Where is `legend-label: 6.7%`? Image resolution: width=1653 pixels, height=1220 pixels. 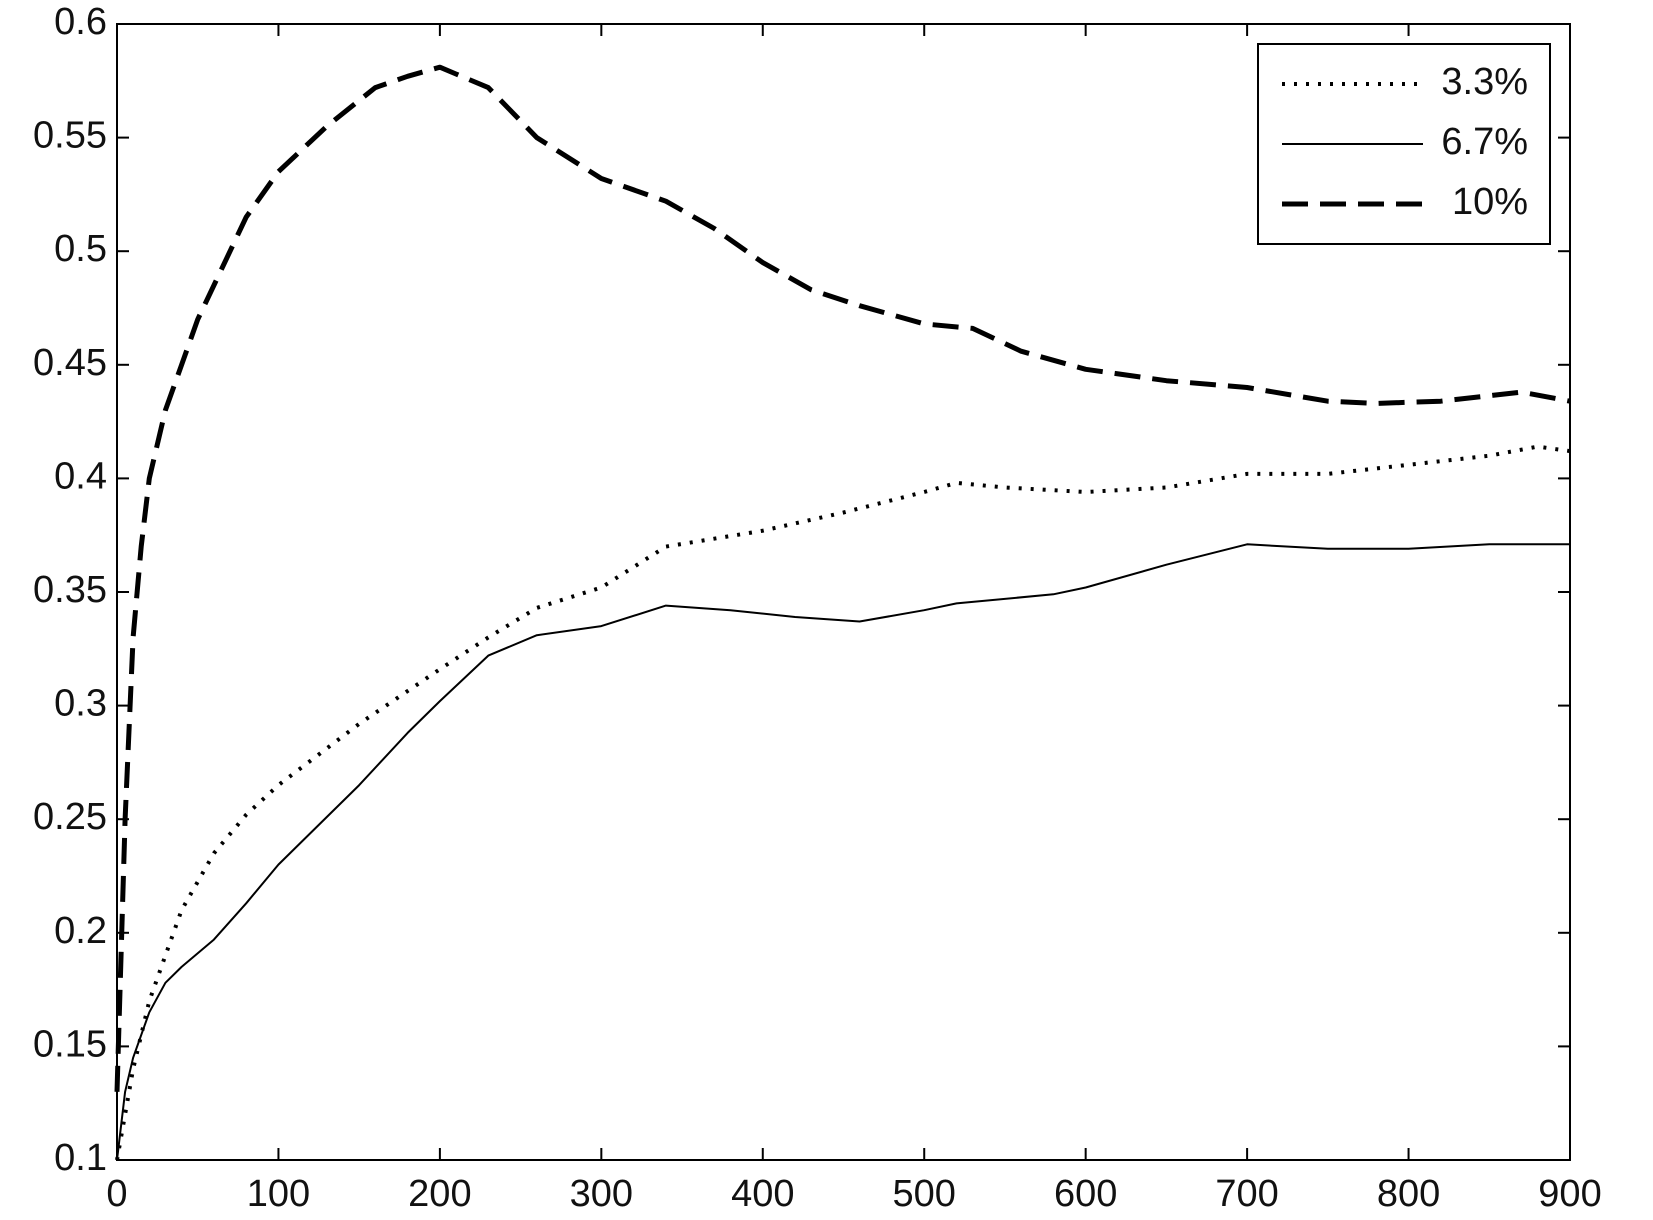
legend-label: 6.7% is located at coordinates (1484, 142).